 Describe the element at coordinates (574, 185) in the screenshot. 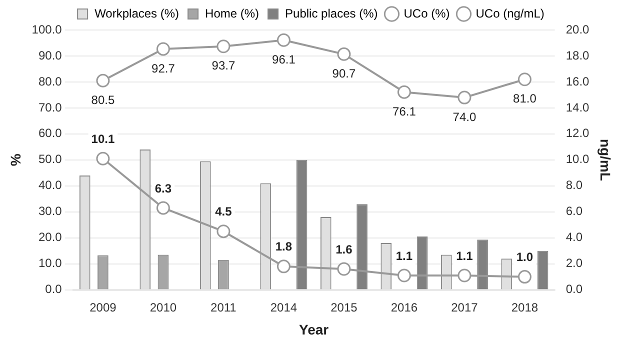

I see `y2-tick-label: 8.0` at that location.